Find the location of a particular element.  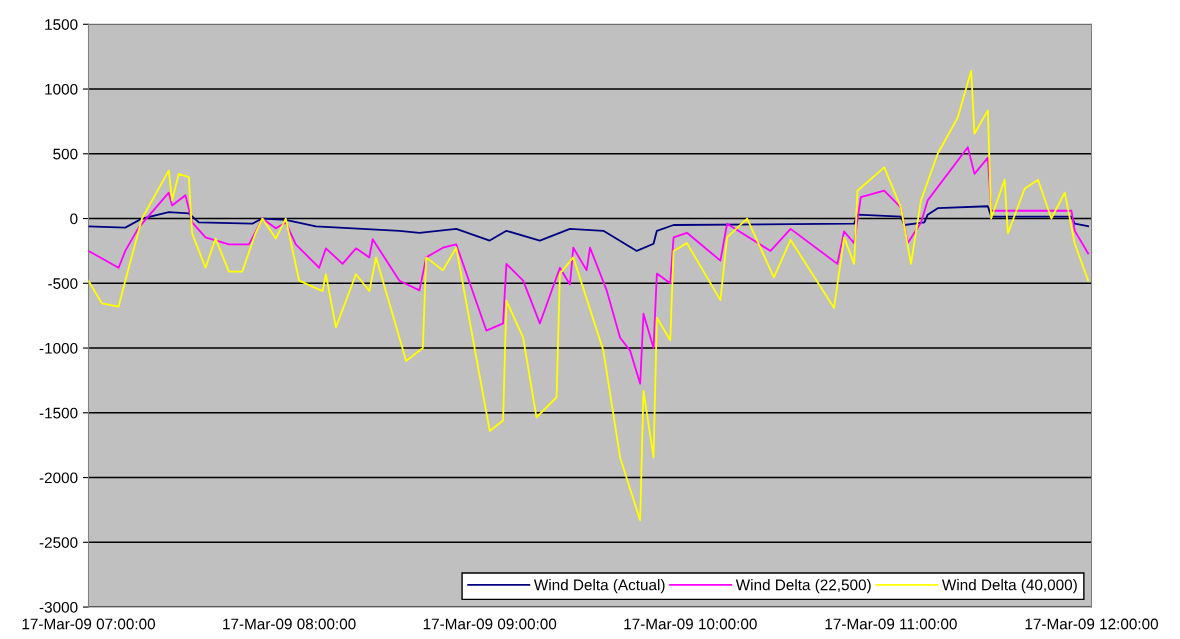

y-tick-label: 1500 is located at coordinates (61, 24).